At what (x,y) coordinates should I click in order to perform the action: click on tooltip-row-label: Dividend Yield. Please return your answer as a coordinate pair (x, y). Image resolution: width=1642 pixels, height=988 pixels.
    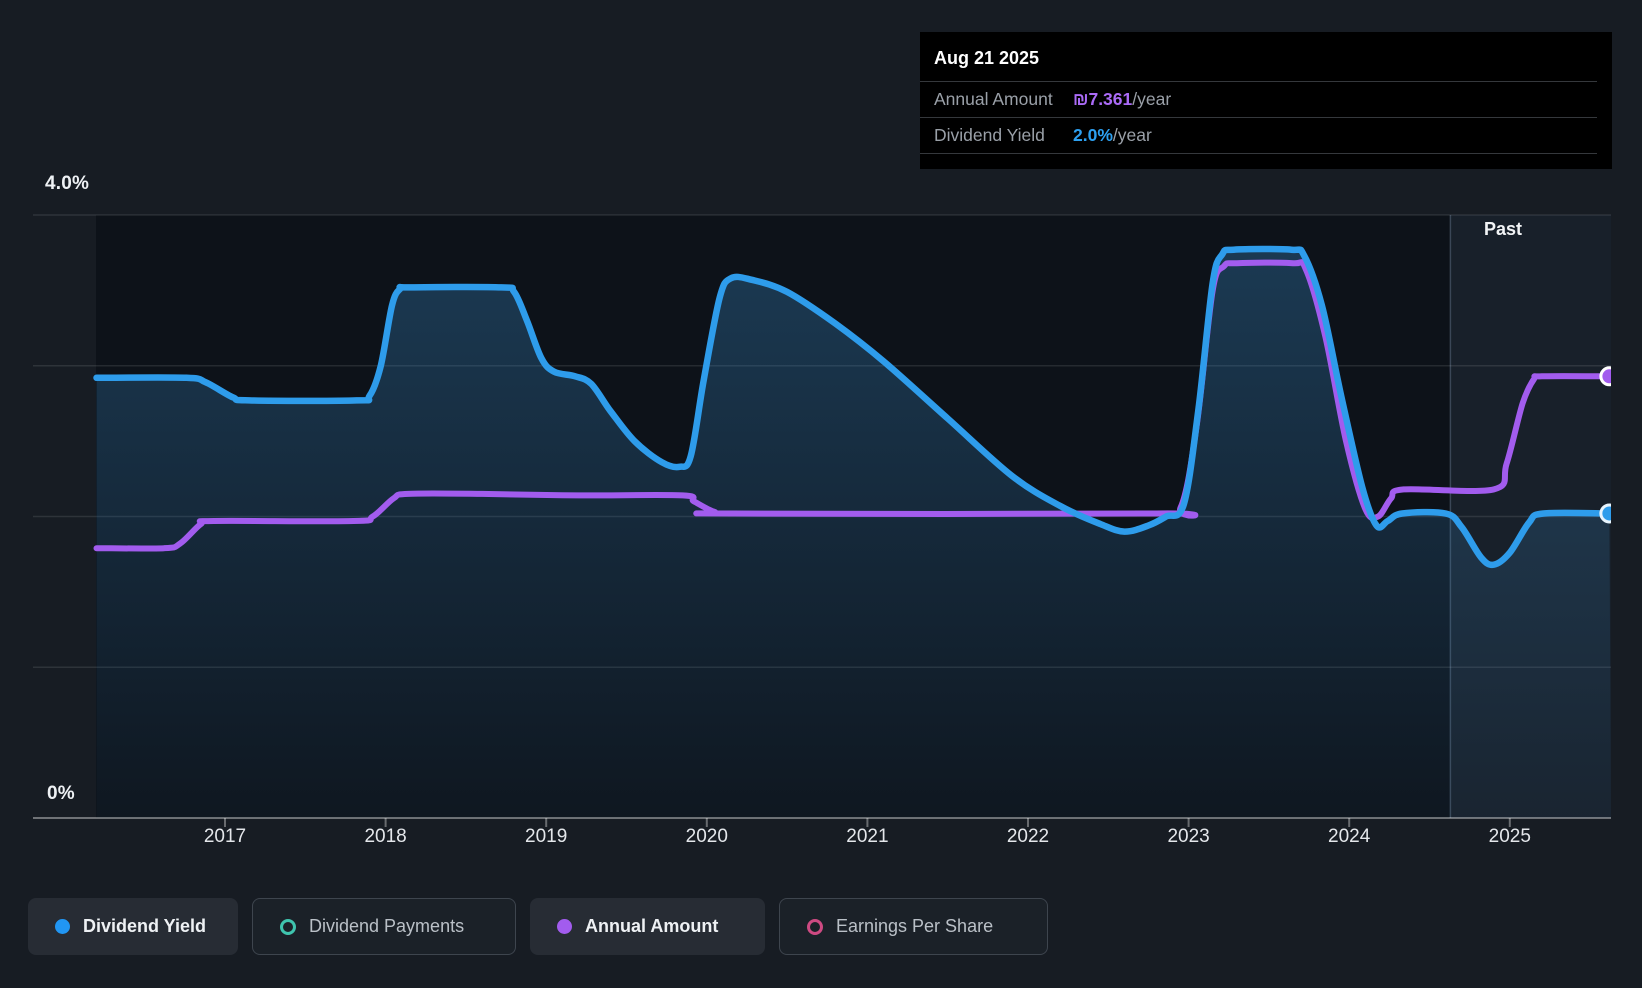
    Looking at the image, I should click on (989, 135).